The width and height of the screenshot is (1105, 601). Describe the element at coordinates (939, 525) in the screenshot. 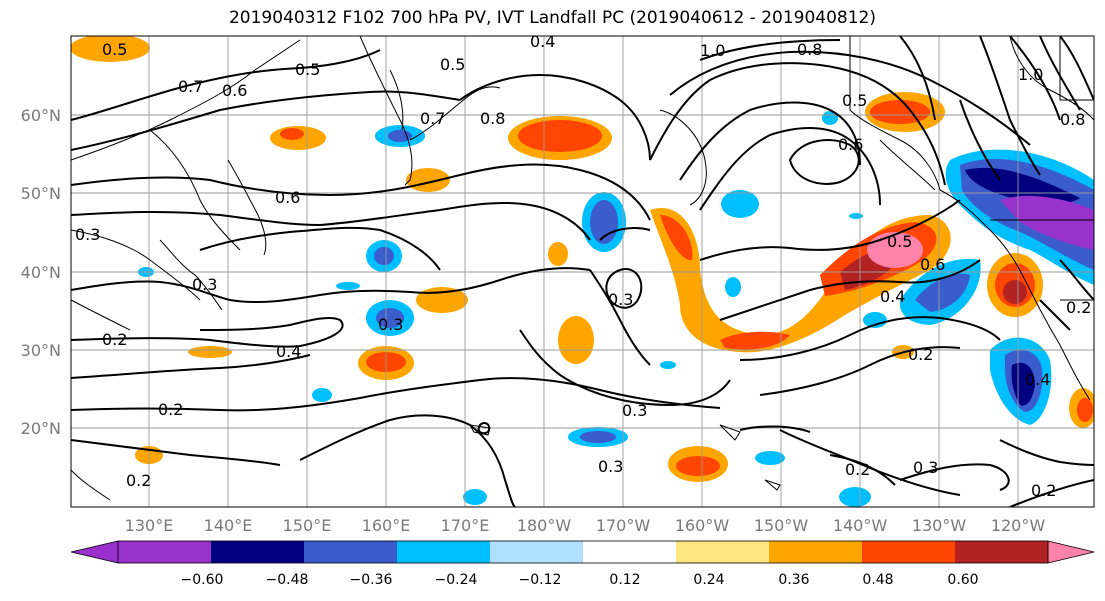

I see `lon-label: 130°W` at that location.